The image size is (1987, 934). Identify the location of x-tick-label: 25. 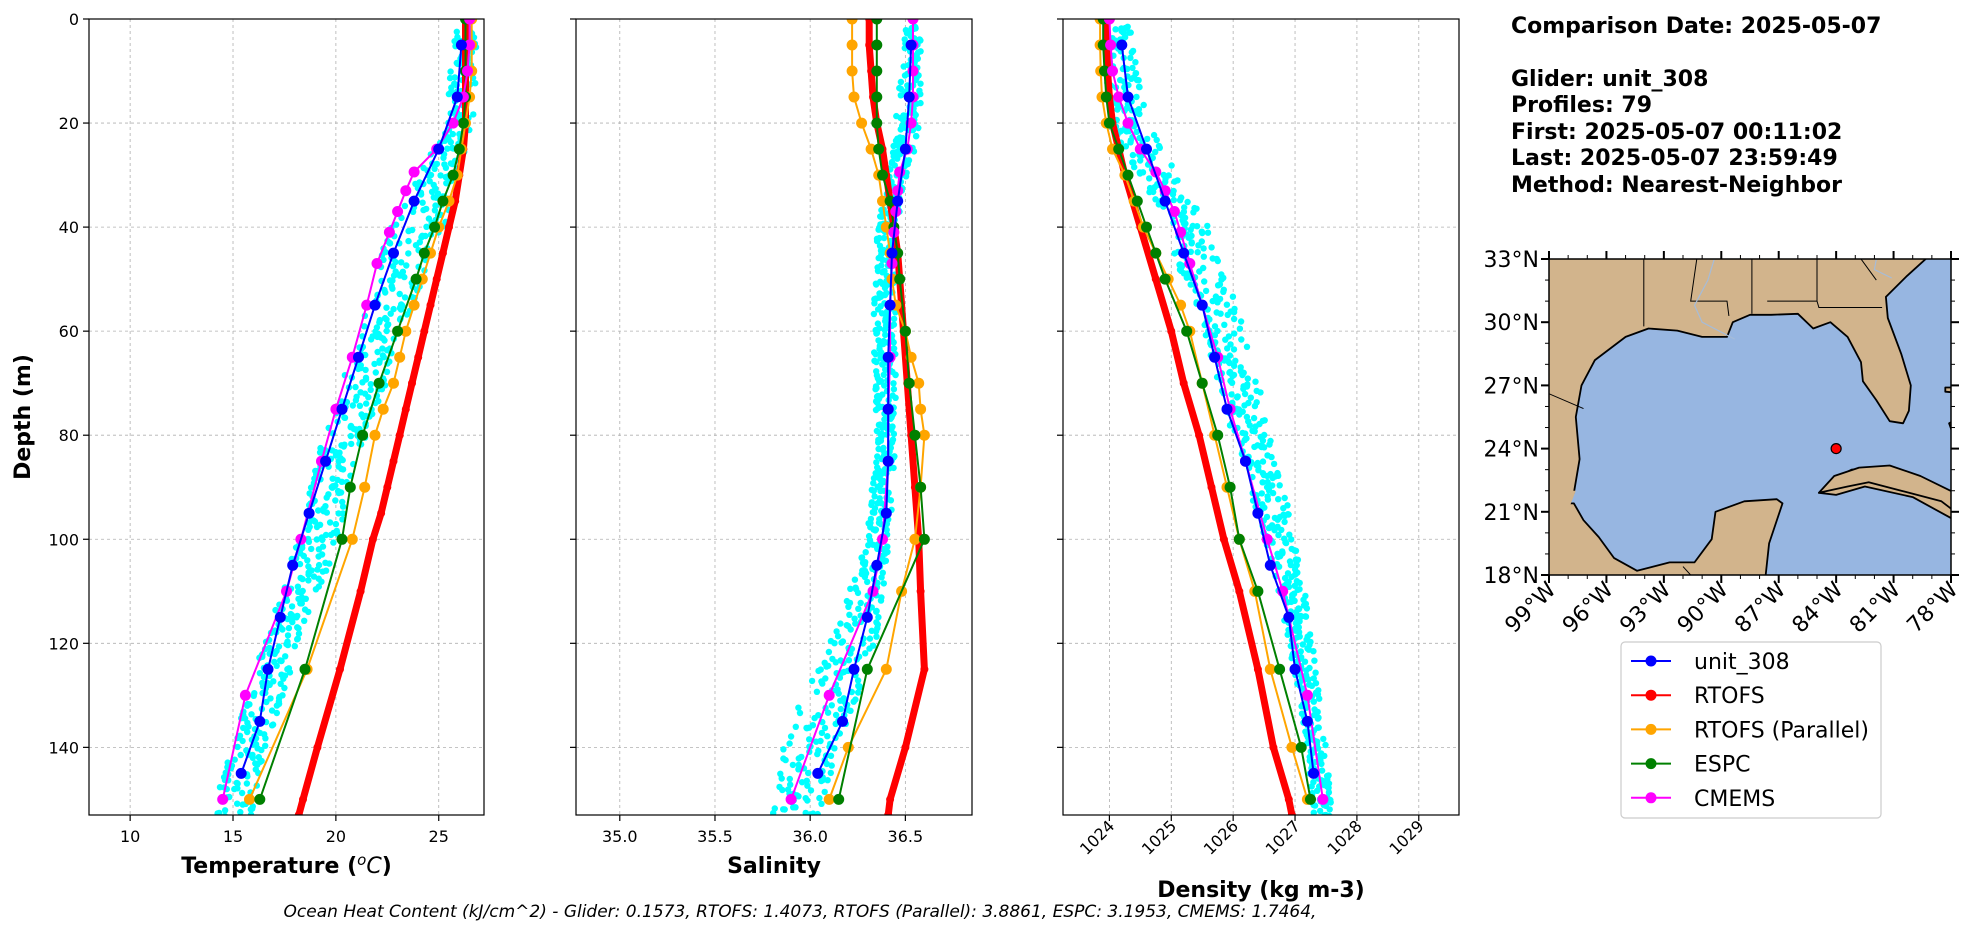
(439, 836).